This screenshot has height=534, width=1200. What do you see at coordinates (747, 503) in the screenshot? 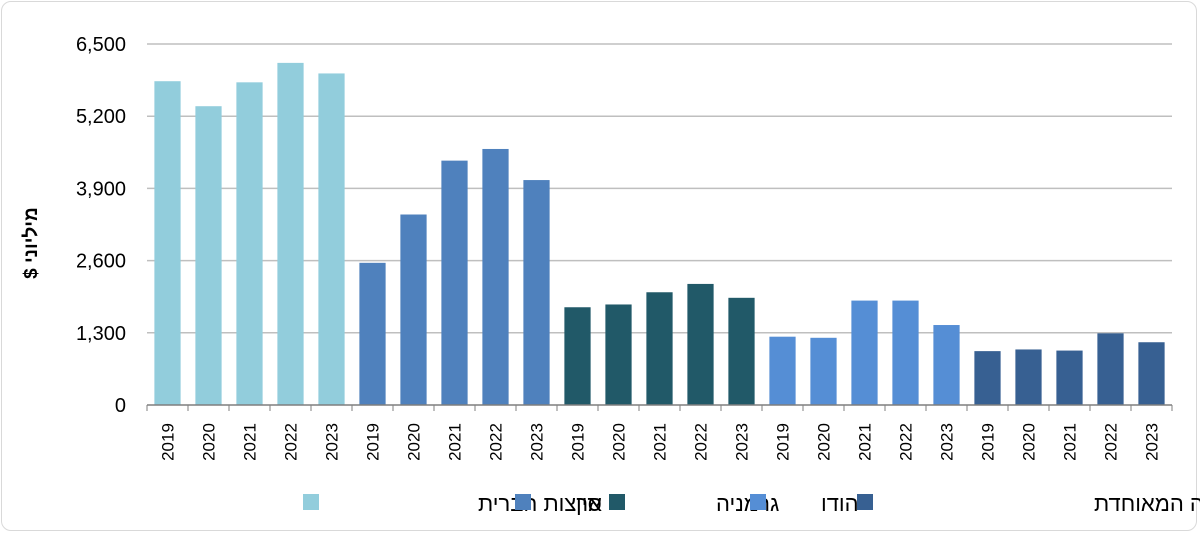
I see `legend-label: גרמניה` at bounding box center [747, 503].